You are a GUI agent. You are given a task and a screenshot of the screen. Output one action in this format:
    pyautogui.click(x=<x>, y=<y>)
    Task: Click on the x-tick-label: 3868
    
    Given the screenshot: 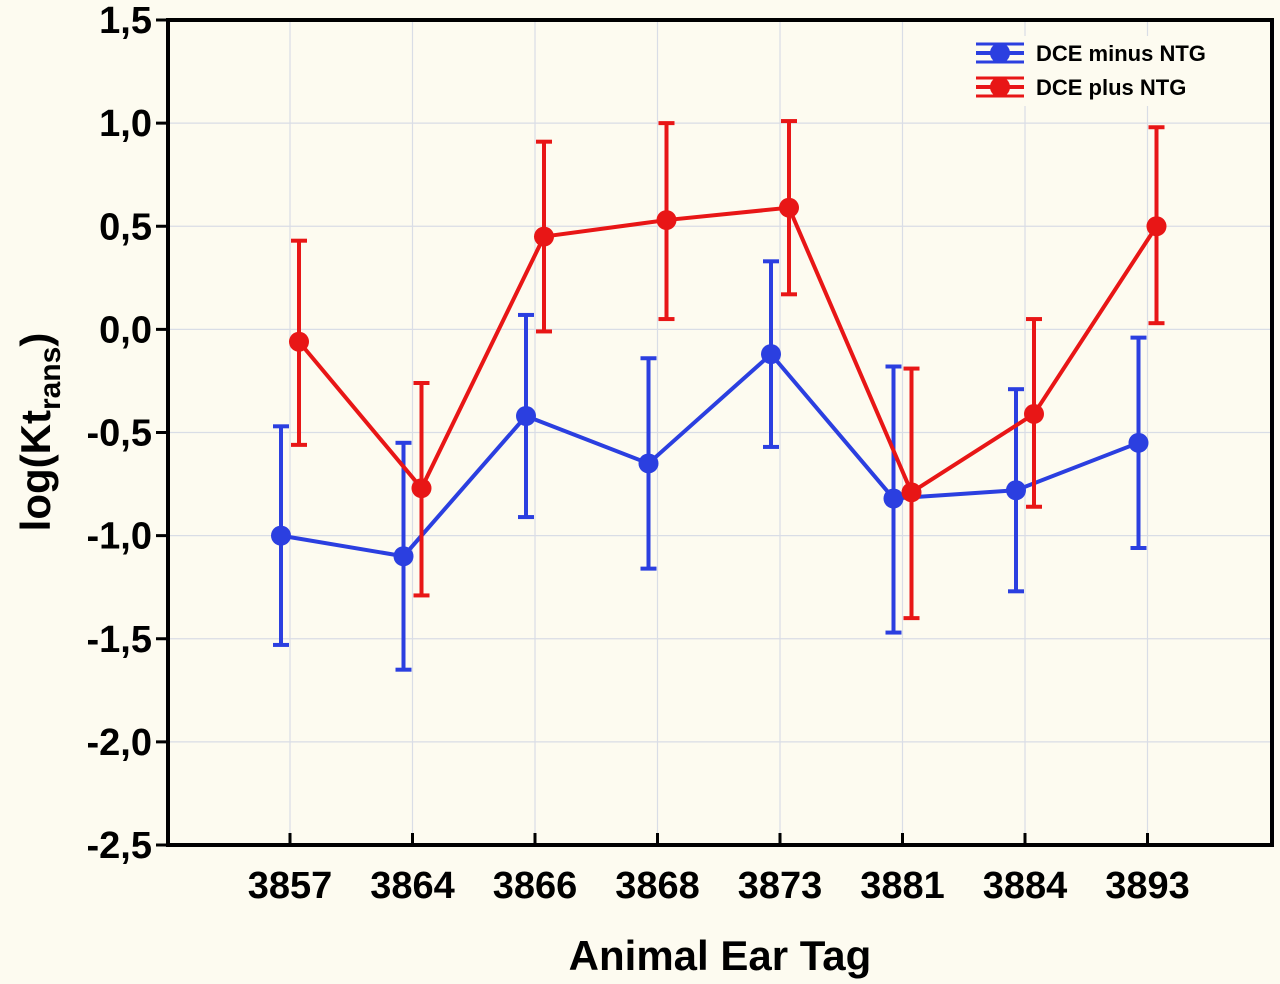 What is the action you would take?
    pyautogui.click(x=657, y=886)
    